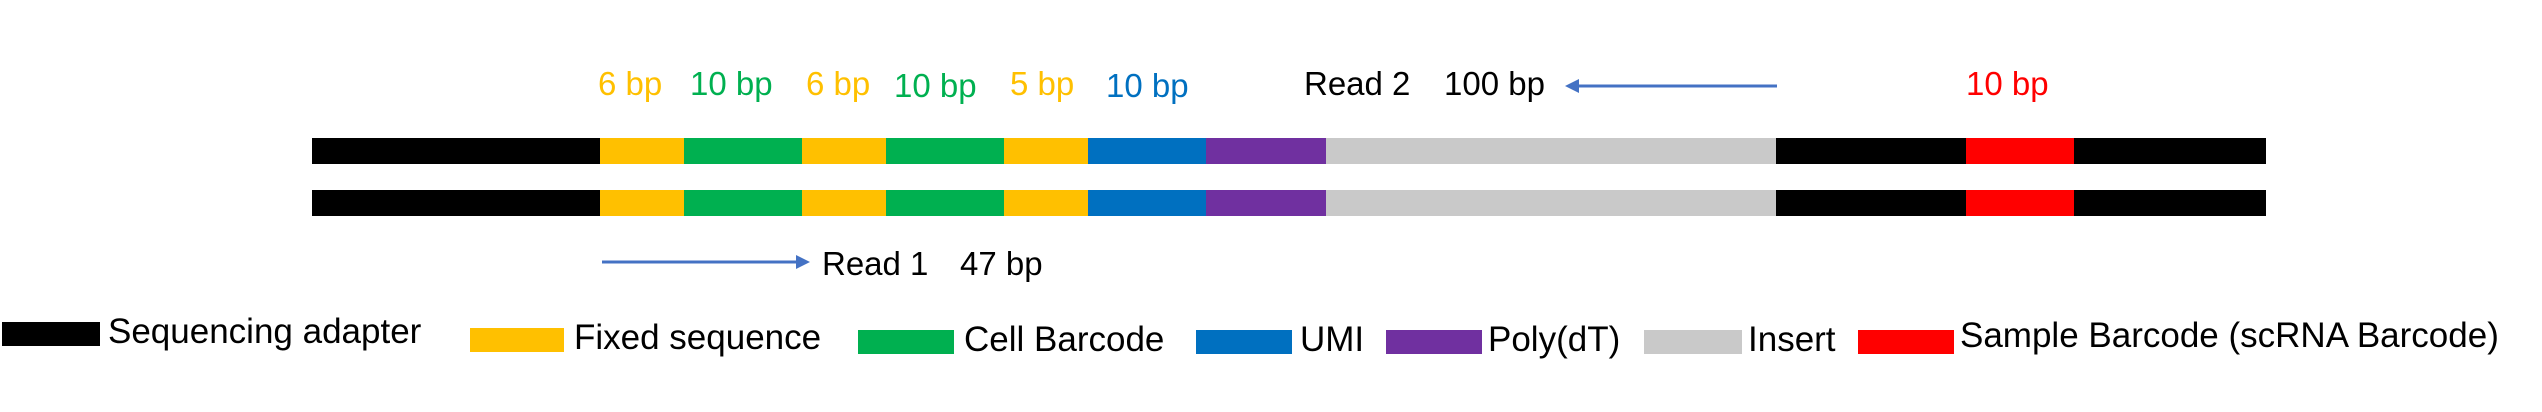 The height and width of the screenshot is (412, 2542). What do you see at coordinates (1001, 263) in the screenshot?
I see `read1-length: 47 bp` at bounding box center [1001, 263].